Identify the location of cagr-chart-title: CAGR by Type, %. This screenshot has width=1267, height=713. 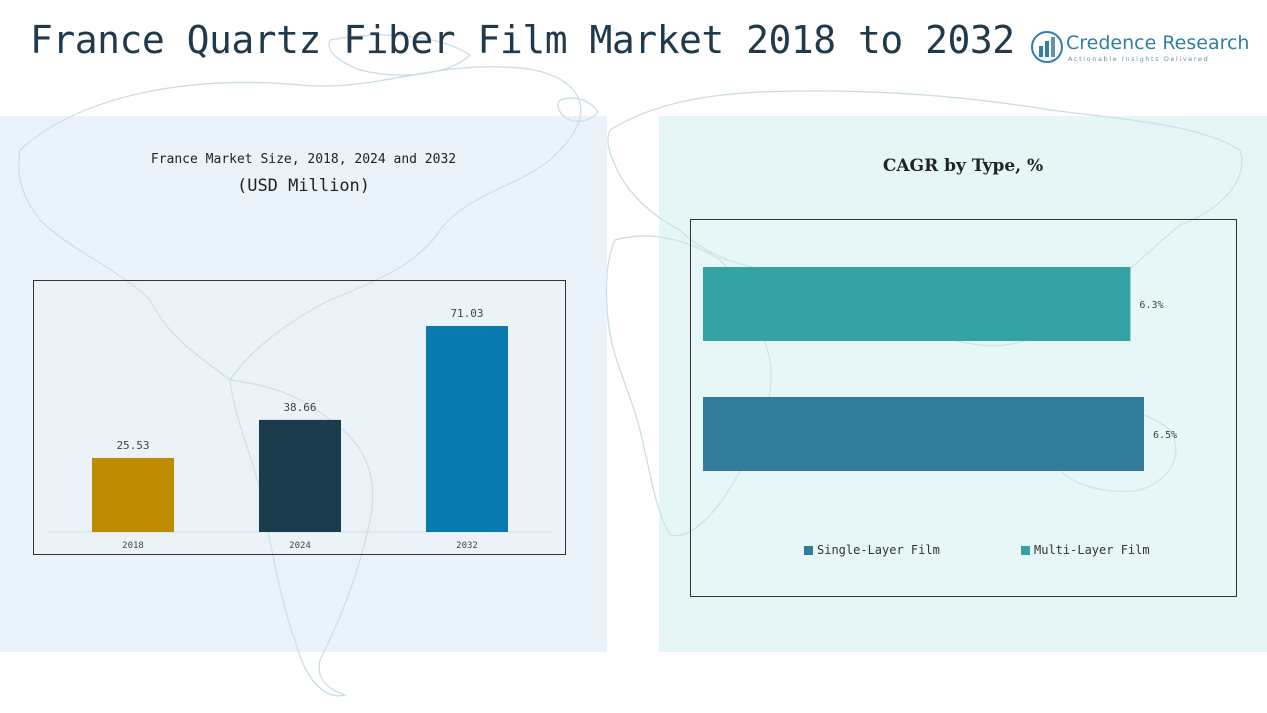
(963, 166).